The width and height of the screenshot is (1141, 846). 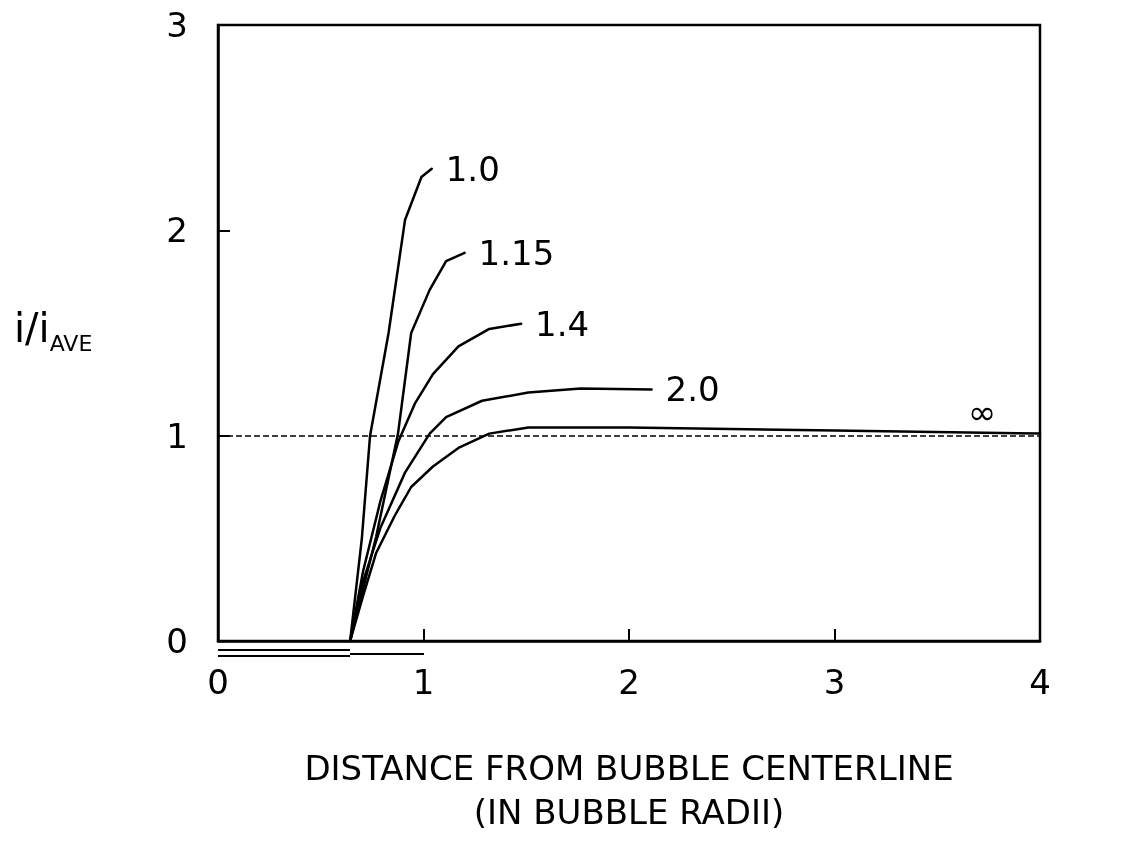 What do you see at coordinates (177, 435) in the screenshot?
I see `y-tick-label: 1` at bounding box center [177, 435].